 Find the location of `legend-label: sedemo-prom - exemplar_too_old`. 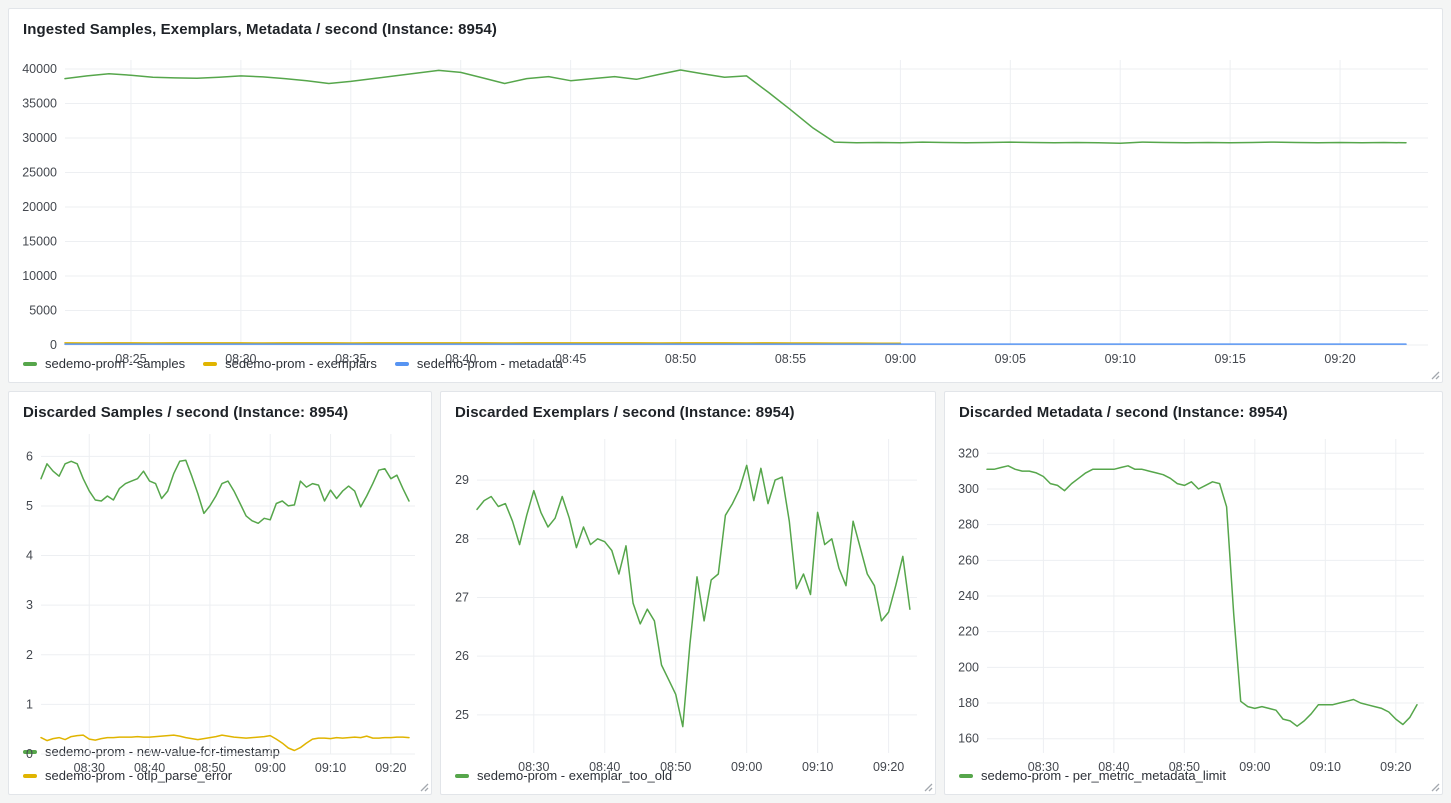

legend-label: sedemo-prom - exemplar_too_old is located at coordinates (575, 775).